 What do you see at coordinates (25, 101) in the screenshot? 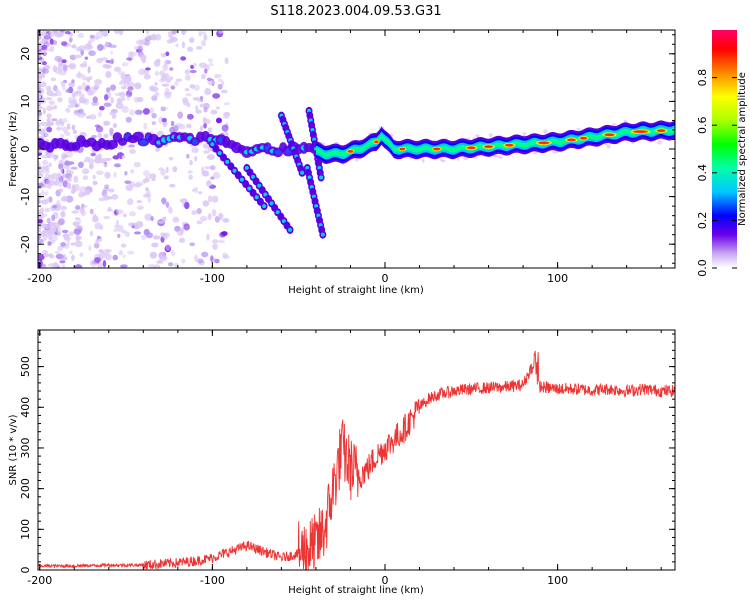
I see `spectrogram-y-tick-label: 10` at bounding box center [25, 101].